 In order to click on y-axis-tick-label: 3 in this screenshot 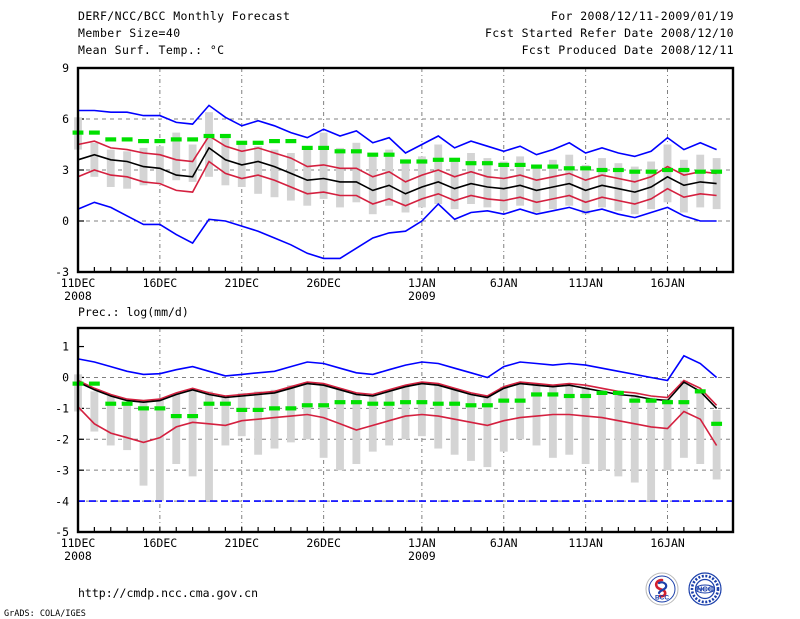, I will do `click(65, 170)`.